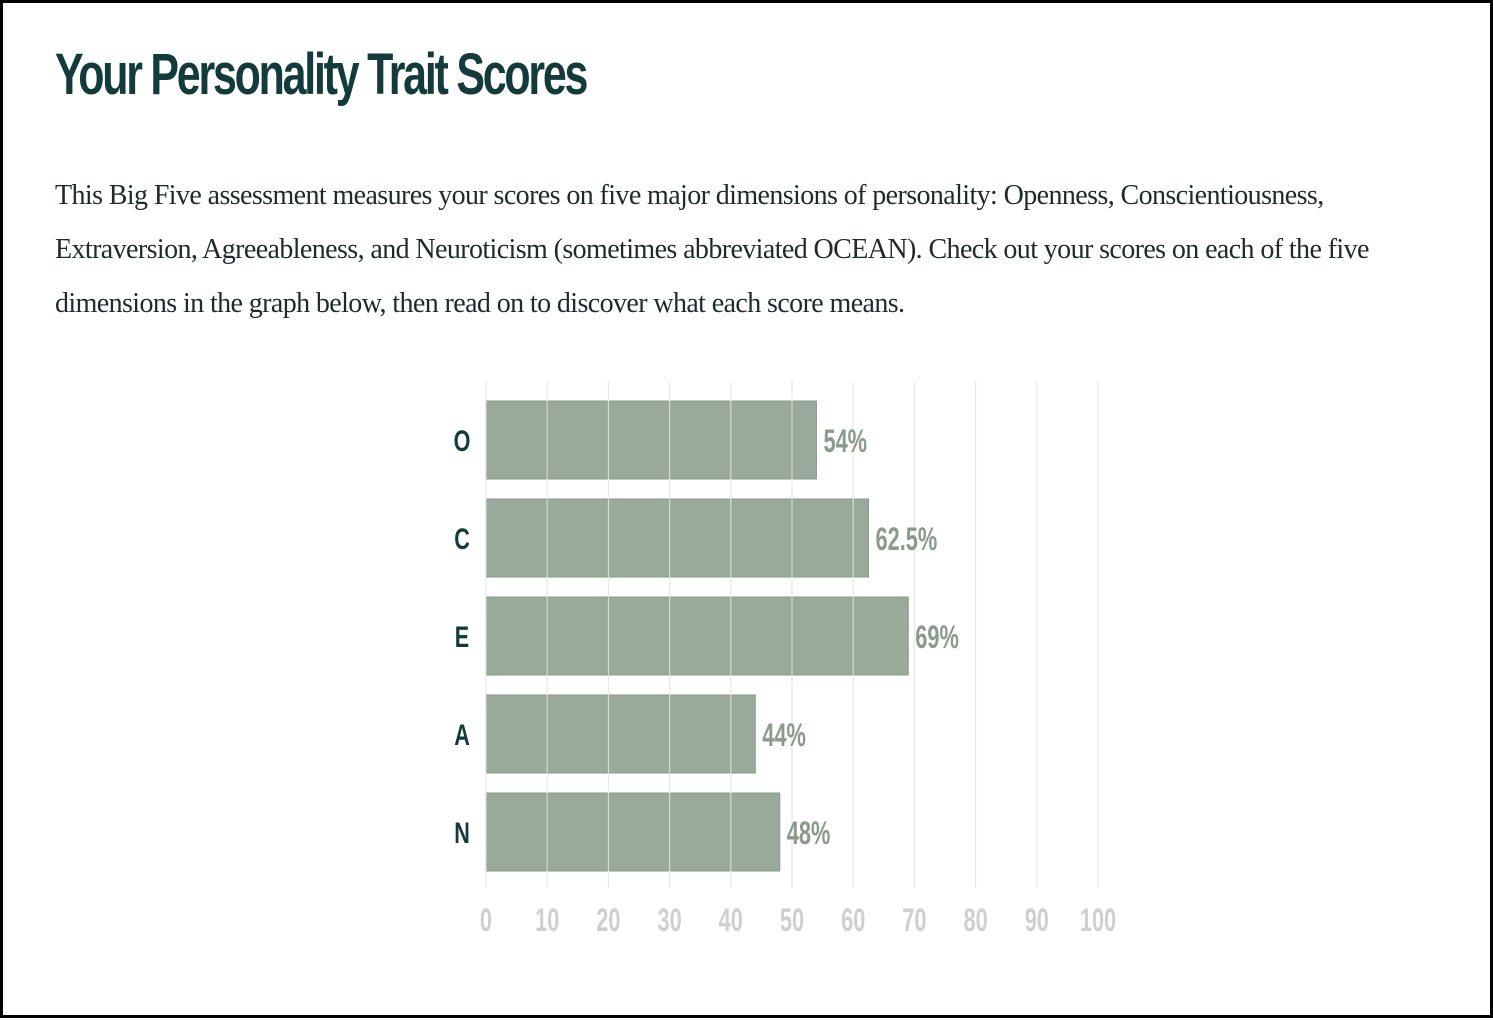 The width and height of the screenshot is (1493, 1021). I want to click on category-label-e: E, so click(462, 636).